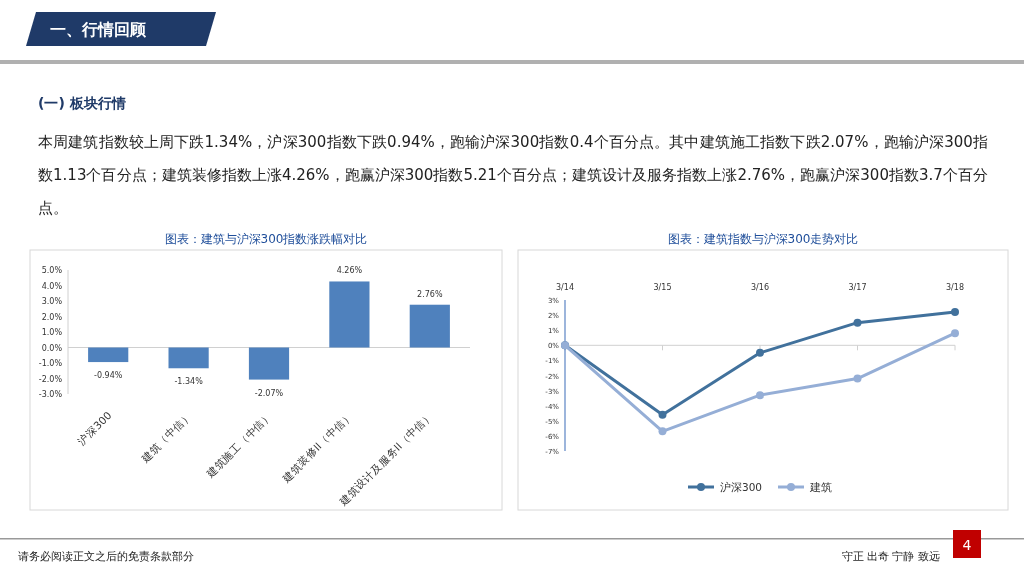 This screenshot has width=1024, height=576. I want to click on y-tick-label: 5.0%, so click(52, 270).